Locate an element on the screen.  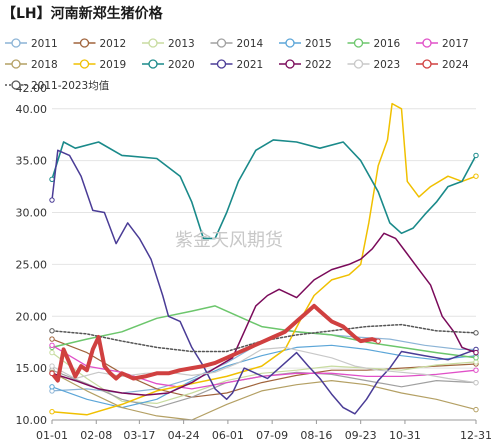
legend-item-2012: 2012 is located at coordinates (100, 44).